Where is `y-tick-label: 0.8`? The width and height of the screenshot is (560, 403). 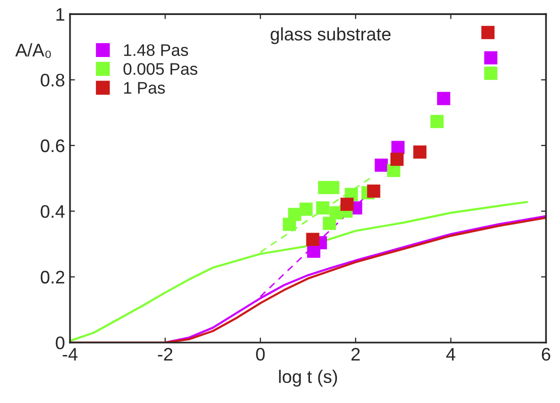 y-tick-label: 0.8 is located at coordinates (52, 80).